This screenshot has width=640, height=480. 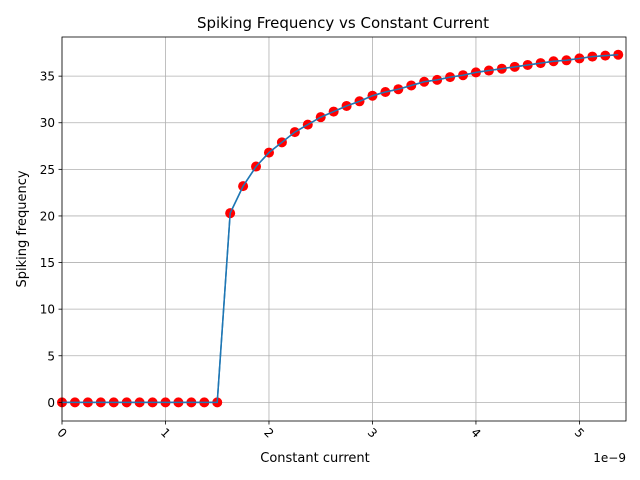 What do you see at coordinates (579, 432) in the screenshot?
I see `x-tick-label: 5` at bounding box center [579, 432].